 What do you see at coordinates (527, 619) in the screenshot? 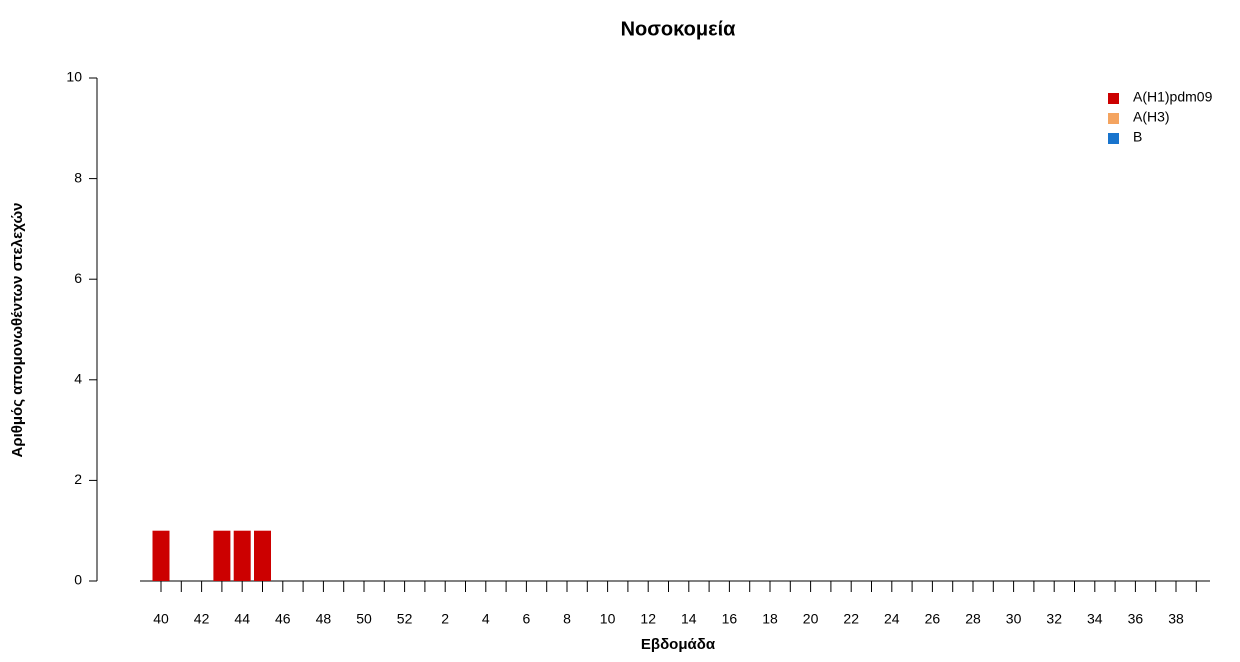
I see `x-tick-label: 6` at bounding box center [527, 619].